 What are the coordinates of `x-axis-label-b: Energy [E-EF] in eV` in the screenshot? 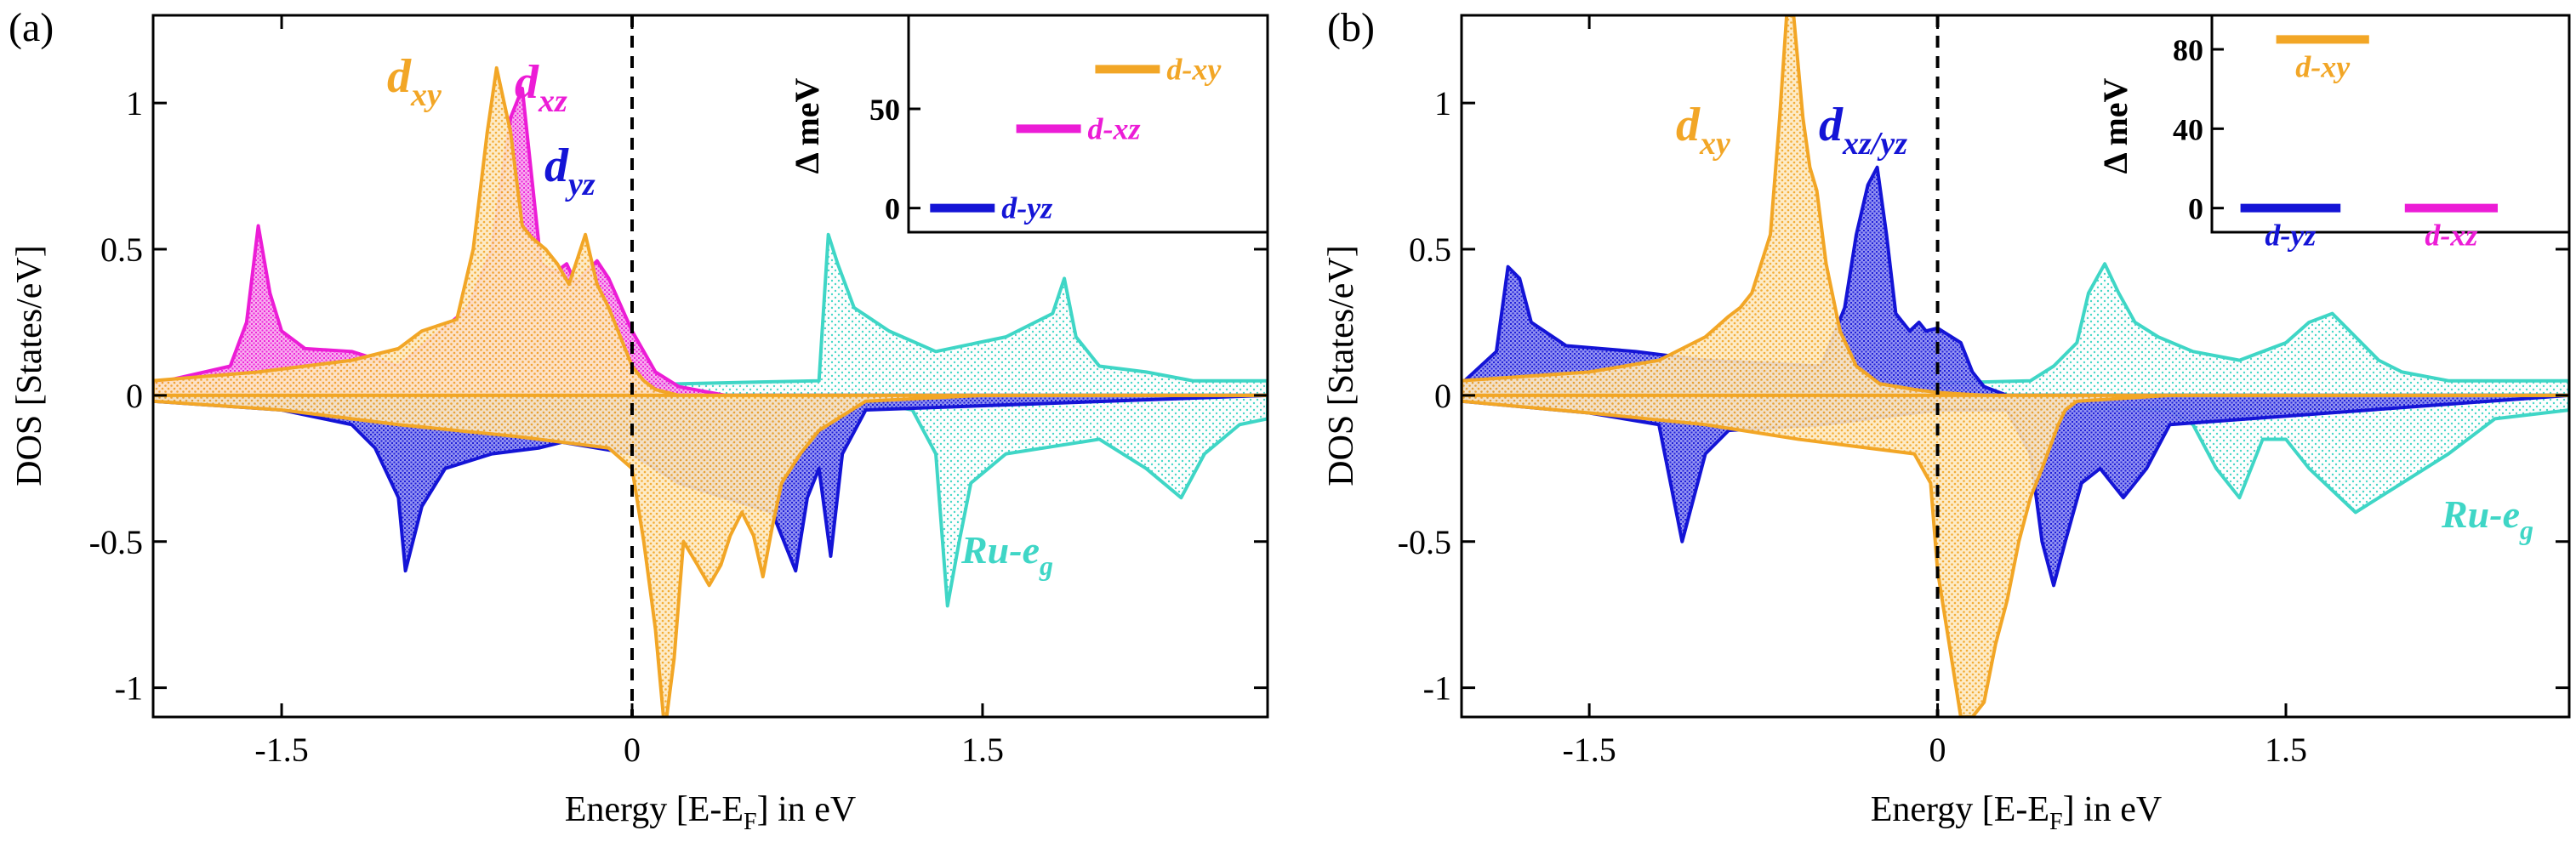 It's located at (2017, 812).